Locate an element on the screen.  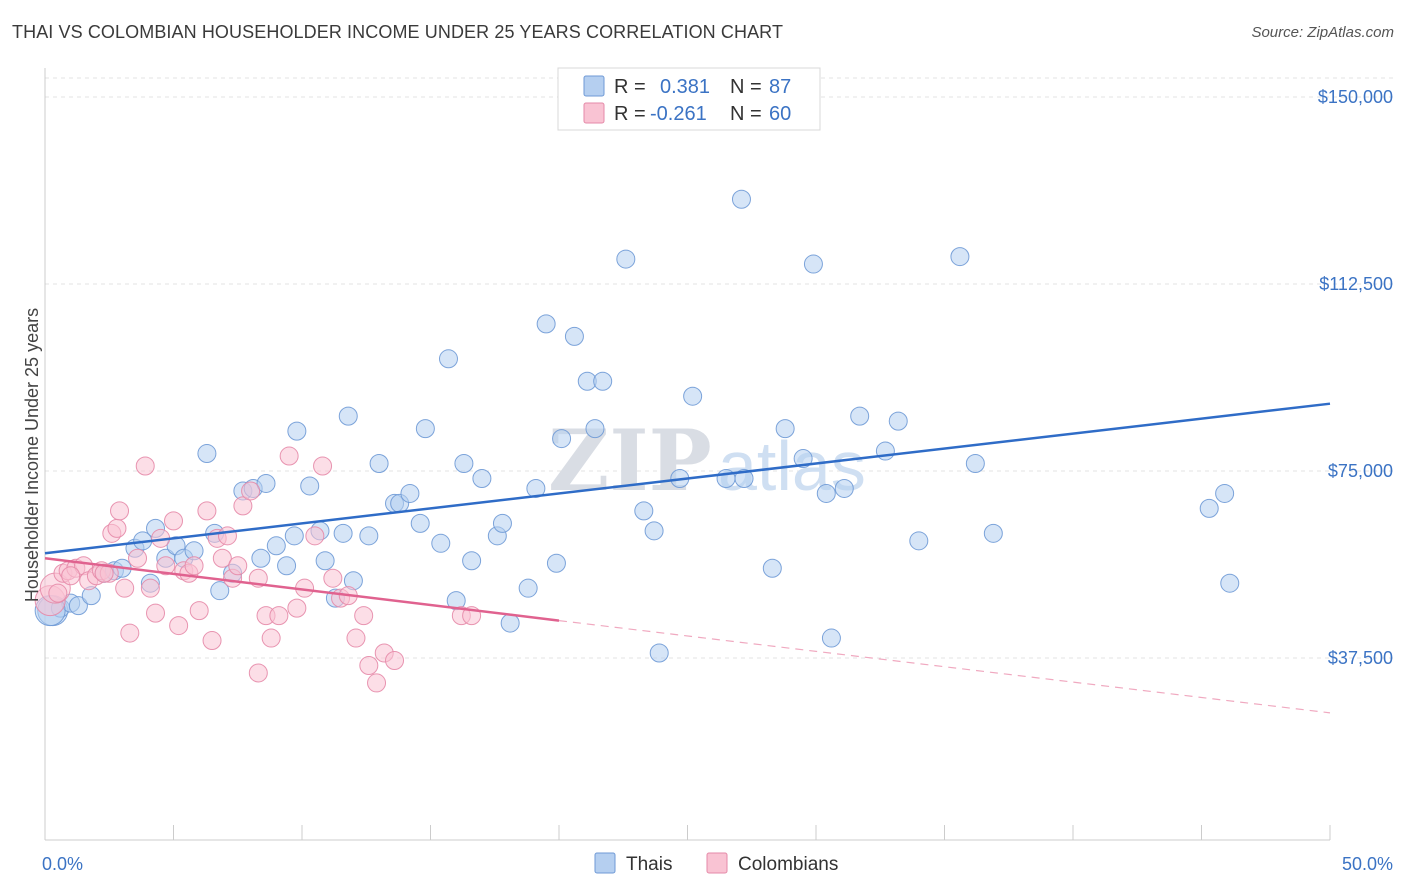
legend-r-label-colombians: R = is located at coordinates (630, 114).